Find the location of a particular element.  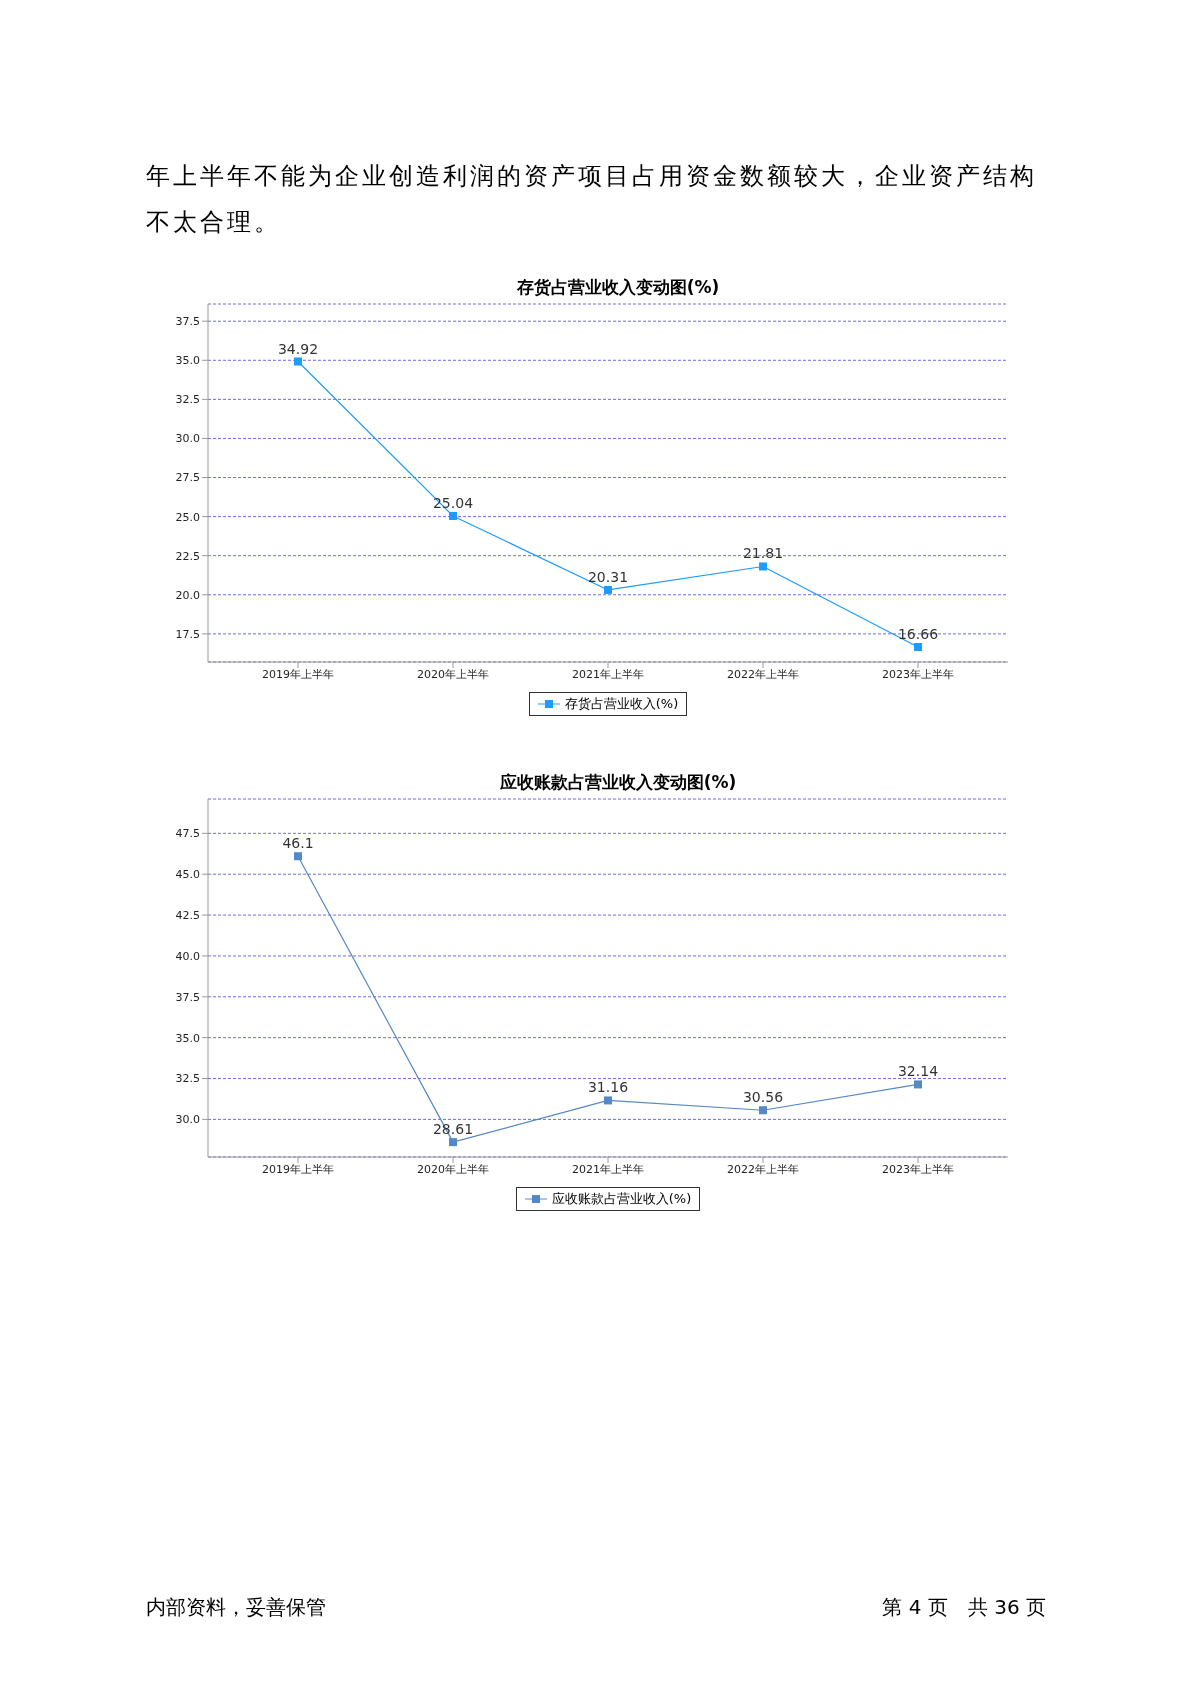

y-tick-label: 42.5 is located at coordinates (187, 915).